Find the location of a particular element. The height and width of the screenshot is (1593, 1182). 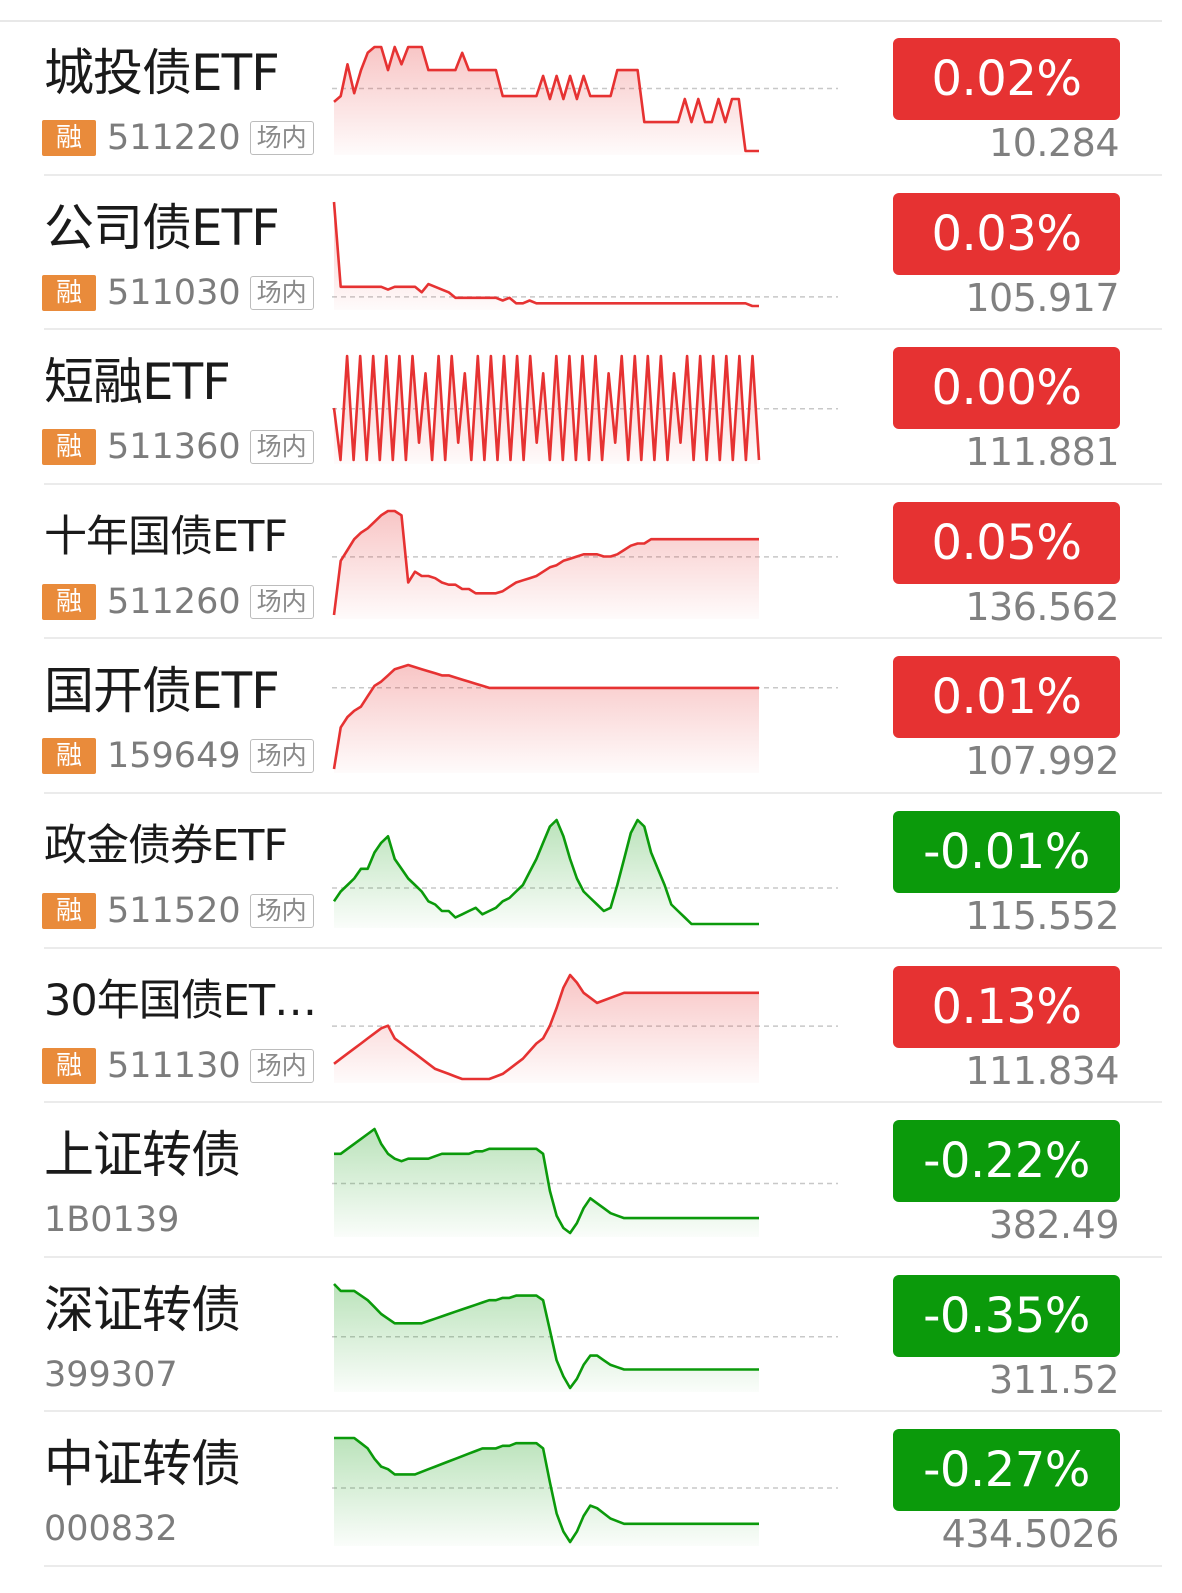

list-item: 城投债ETF 融 511220 场内 0.02% 10.284 is located at coordinates (591, 98).